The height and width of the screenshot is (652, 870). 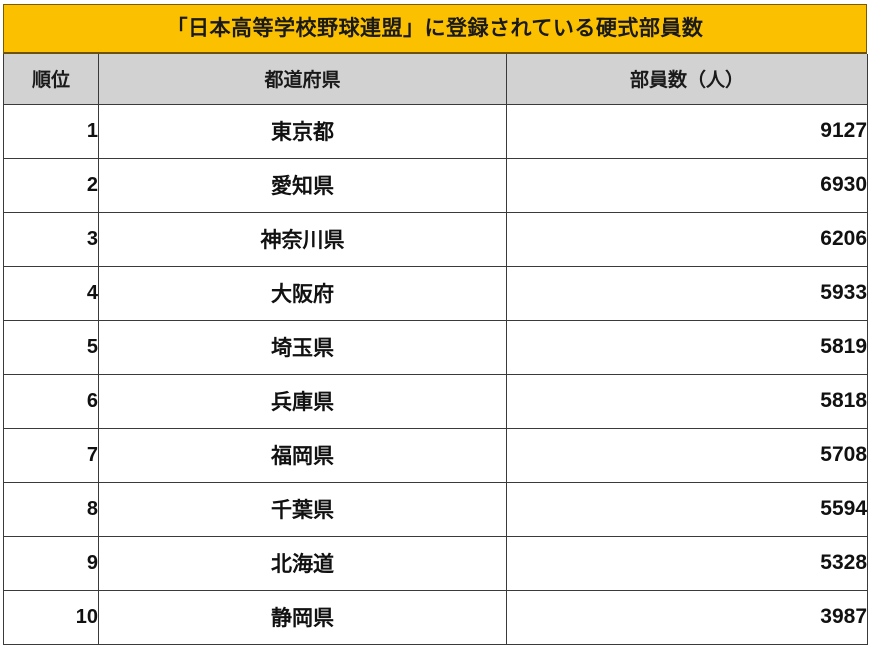 I want to click on cell-count: 5819, so click(x=687, y=347).